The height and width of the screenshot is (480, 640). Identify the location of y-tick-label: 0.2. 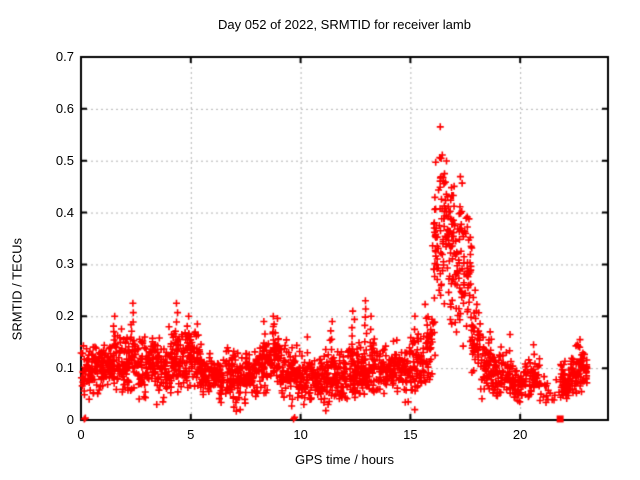
(64, 316).